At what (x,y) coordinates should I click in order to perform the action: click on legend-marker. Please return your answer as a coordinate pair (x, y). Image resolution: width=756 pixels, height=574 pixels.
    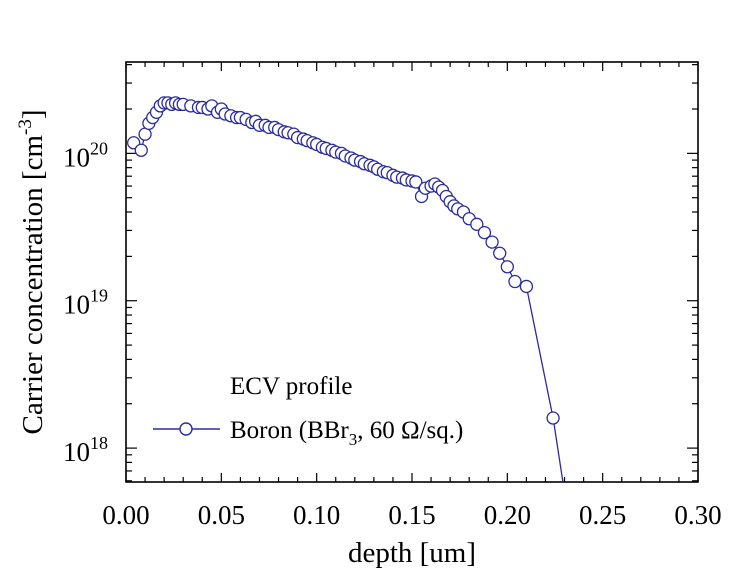
    Looking at the image, I should click on (186, 429).